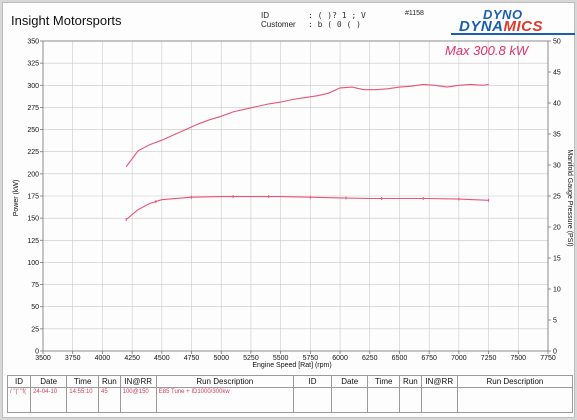  Describe the element at coordinates (251, 358) in the screenshot. I see `x-tick-label: 5250` at that location.